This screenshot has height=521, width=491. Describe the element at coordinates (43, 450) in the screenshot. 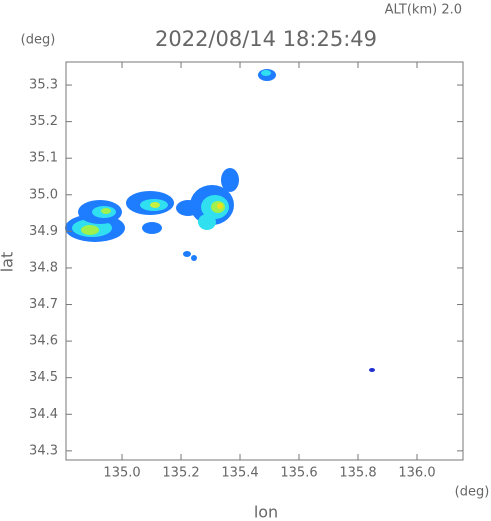

I see `y-tick-label: 34.3` at that location.